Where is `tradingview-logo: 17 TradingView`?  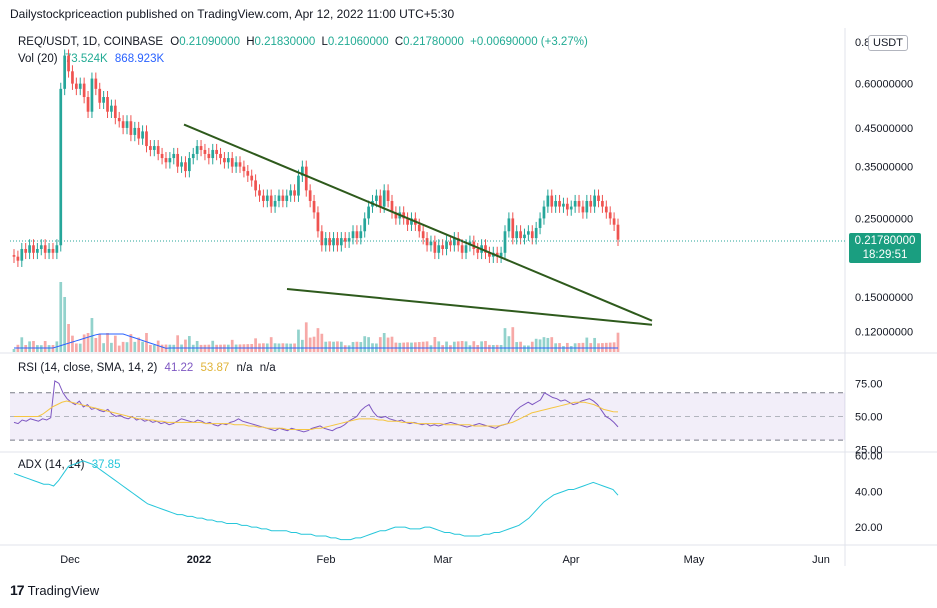 tradingview-logo: 17 TradingView is located at coordinates (54, 590).